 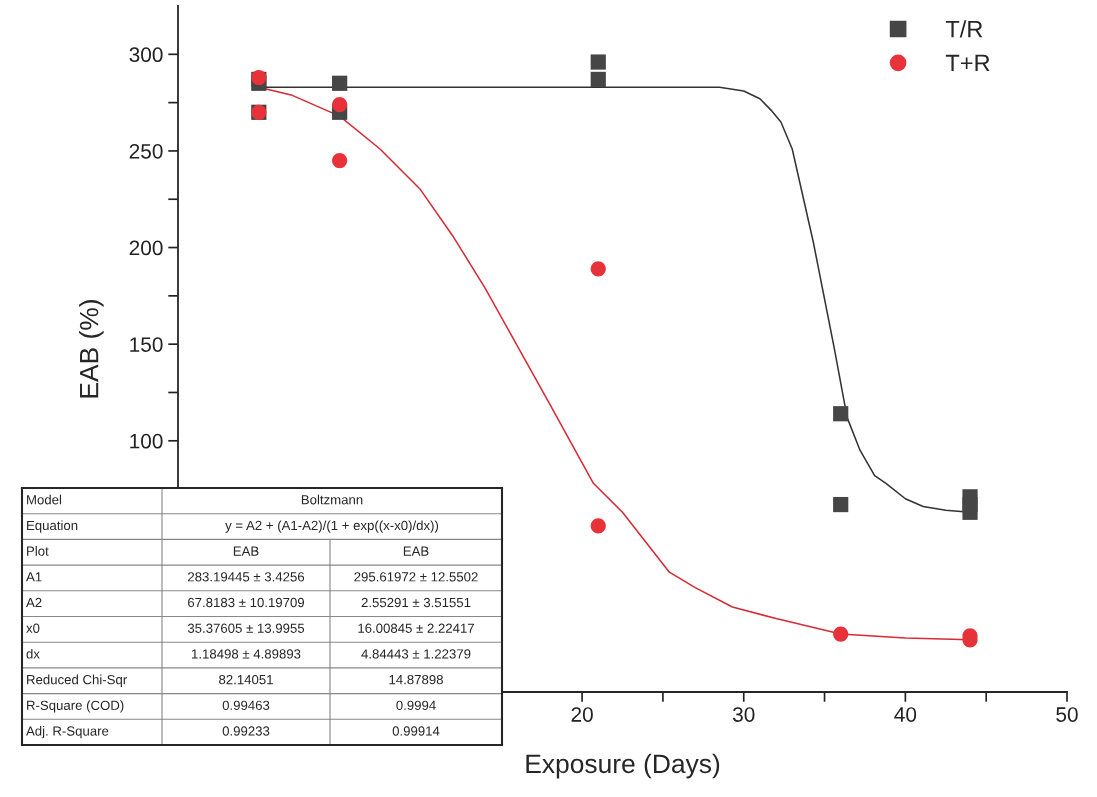 I want to click on y-tick-label: 300, so click(x=146, y=55).